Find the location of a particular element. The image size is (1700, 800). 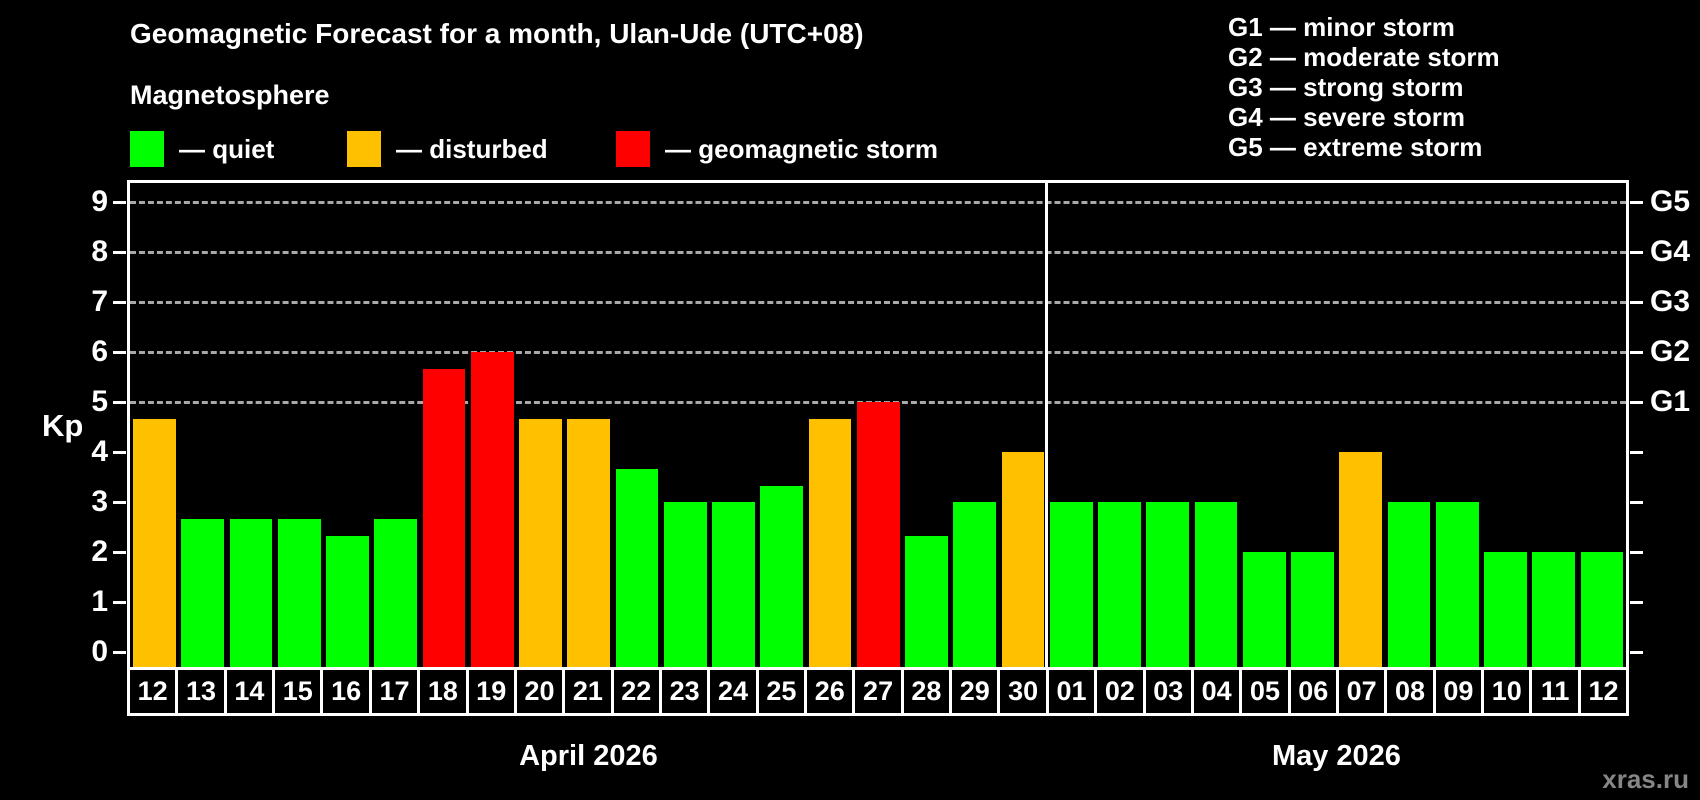

kp-tick-label: 8 is located at coordinates (99, 251).